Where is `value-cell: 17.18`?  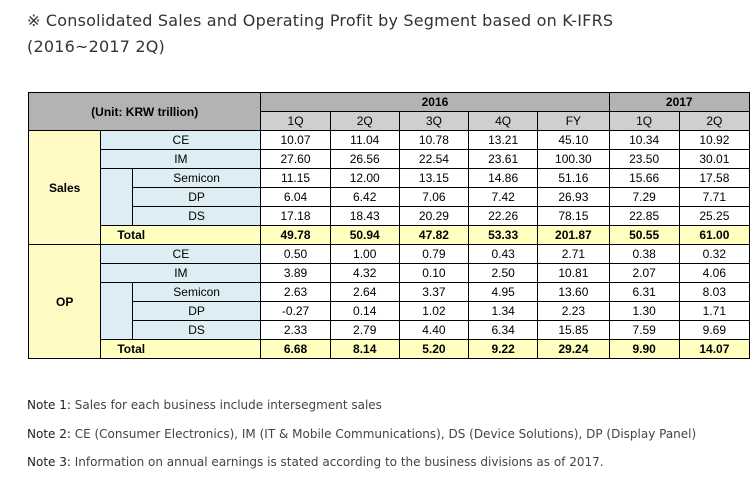
value-cell: 17.18 is located at coordinates (295, 216).